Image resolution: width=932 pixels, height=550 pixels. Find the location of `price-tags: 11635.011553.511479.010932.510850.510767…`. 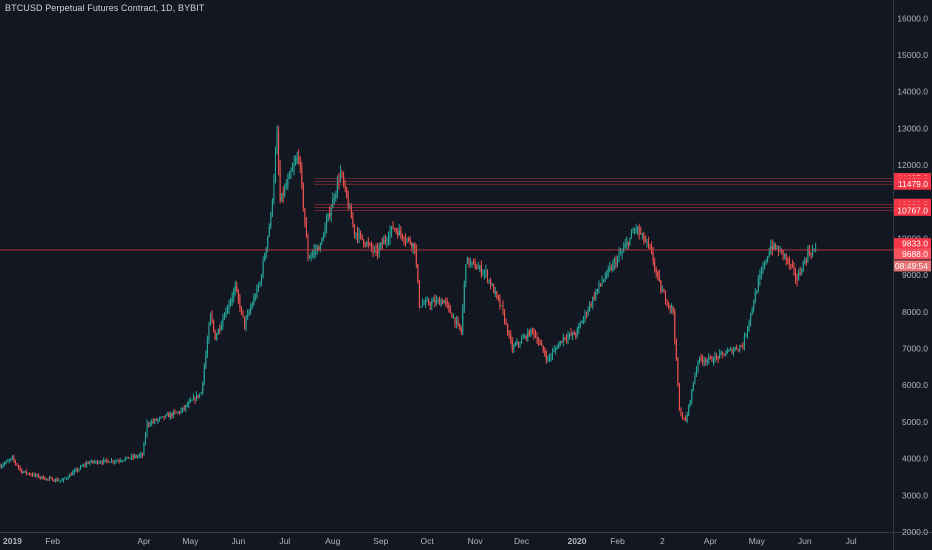

price-tags: 11635.011553.511479.010932.510850.510767… is located at coordinates (912, 222).